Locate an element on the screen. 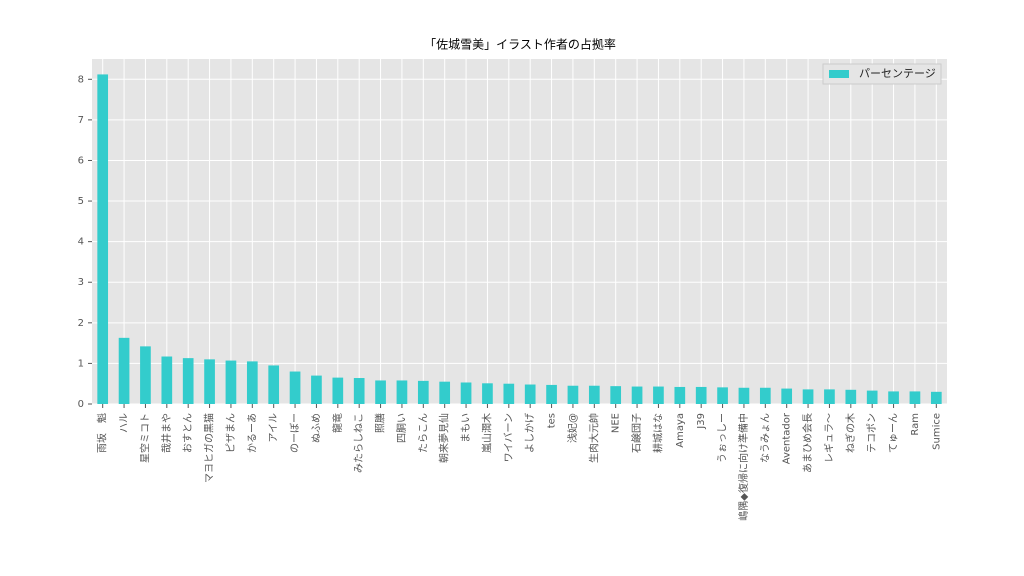 The image size is (1024, 576). x-tick-label: かるーあ is located at coordinates (252, 433).